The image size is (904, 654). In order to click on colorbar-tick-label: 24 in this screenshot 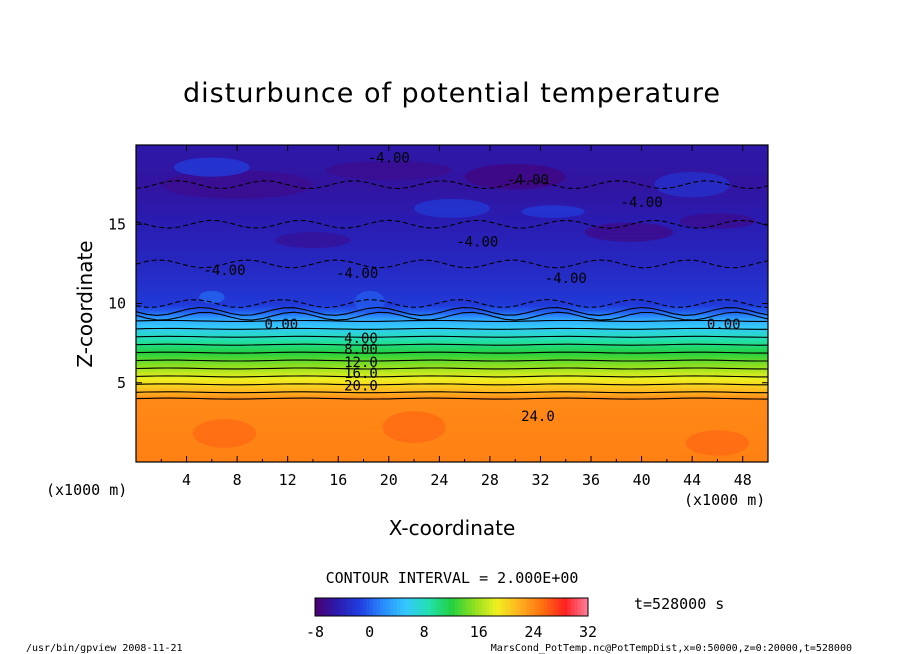, I will do `click(533, 632)`.